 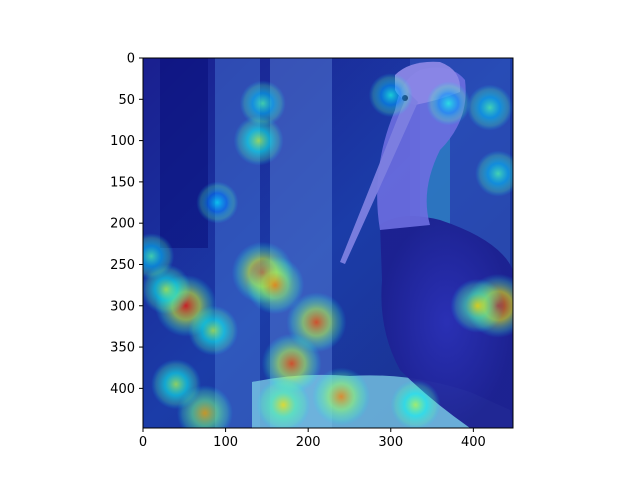 I want to click on y-tick-label: 150, so click(x=122, y=182).